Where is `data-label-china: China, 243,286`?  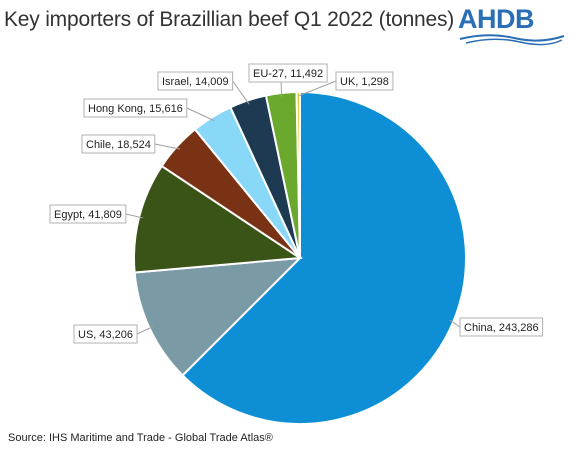
data-label-china: China, 243,286 is located at coordinates (501, 328).